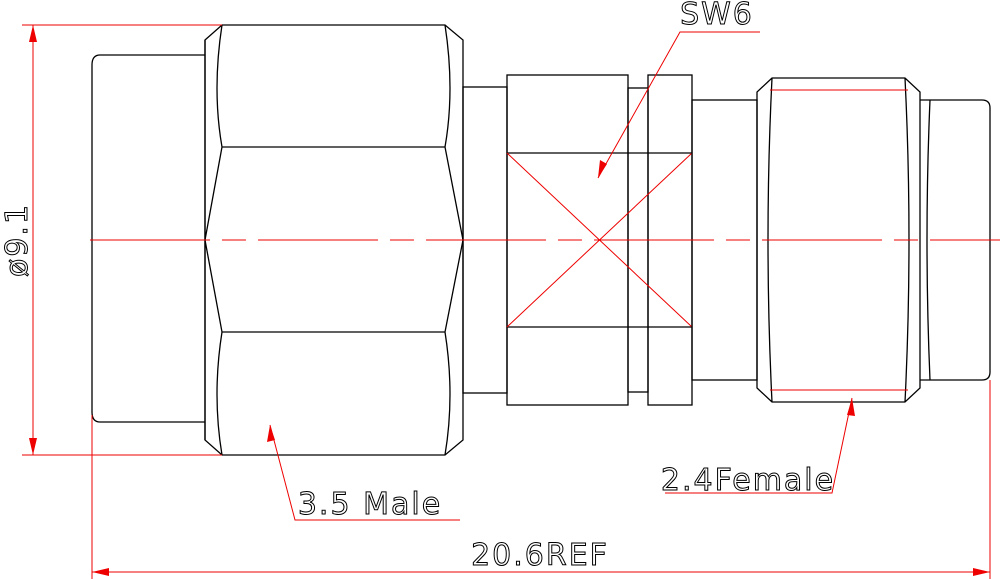 This screenshot has width=1000, height=579. What do you see at coordinates (602, 169) in the screenshot?
I see `sw-arrow` at bounding box center [602, 169].